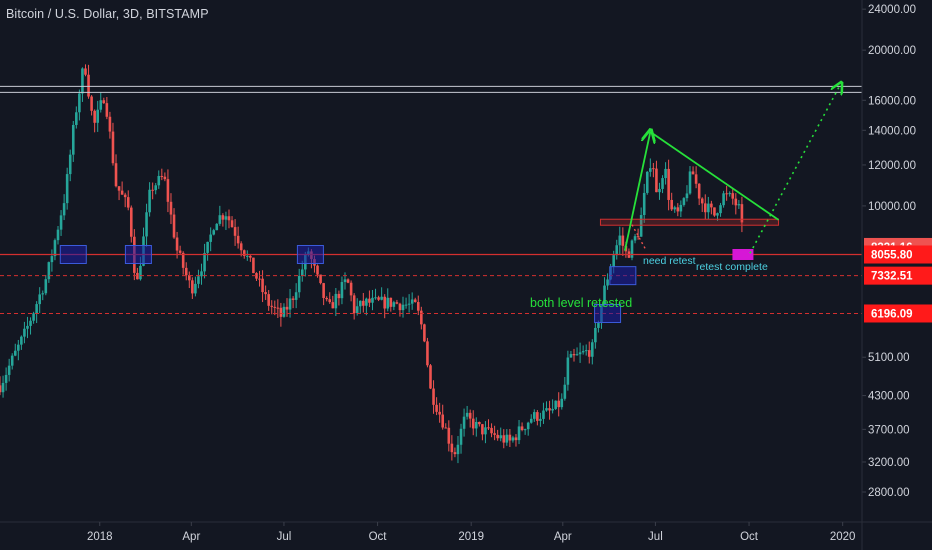 Image resolution: width=932 pixels, height=550 pixels. Describe the element at coordinates (892, 277) in the screenshot. I see `svg-text: 7332.51` at that location.